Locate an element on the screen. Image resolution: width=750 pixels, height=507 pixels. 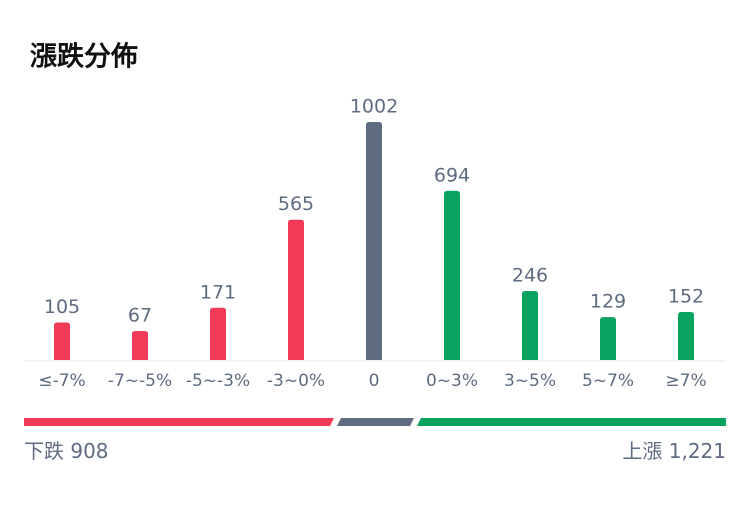
value-label: 129 is located at coordinates (608, 302).